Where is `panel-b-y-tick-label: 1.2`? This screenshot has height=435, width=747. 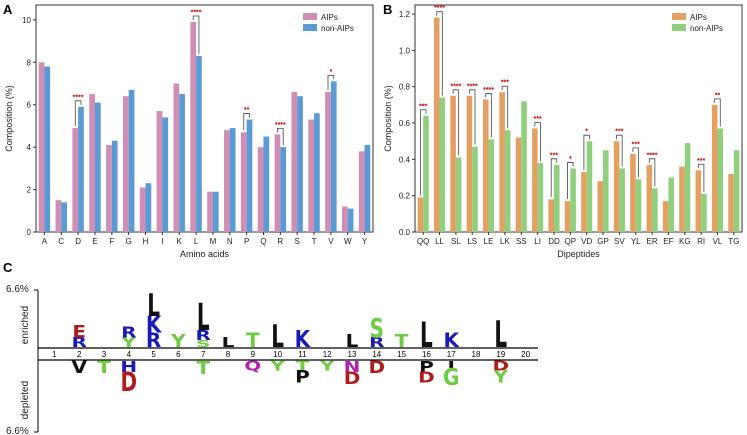 panel-b-y-tick-label: 1.2 is located at coordinates (405, 14).